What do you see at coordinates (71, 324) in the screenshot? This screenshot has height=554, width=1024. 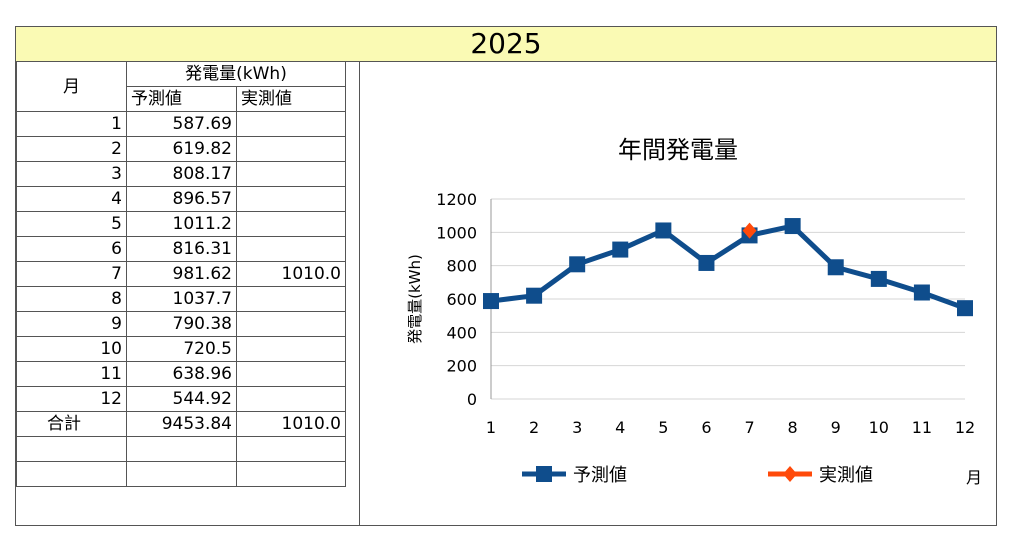 I see `month-cell: 9` at bounding box center [71, 324].